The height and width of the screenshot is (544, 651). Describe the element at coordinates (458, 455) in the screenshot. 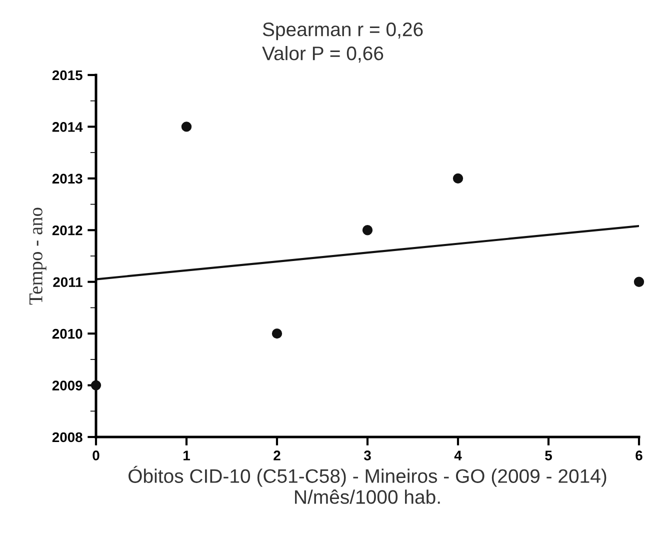

I see `x-tick-label: 4` at that location.